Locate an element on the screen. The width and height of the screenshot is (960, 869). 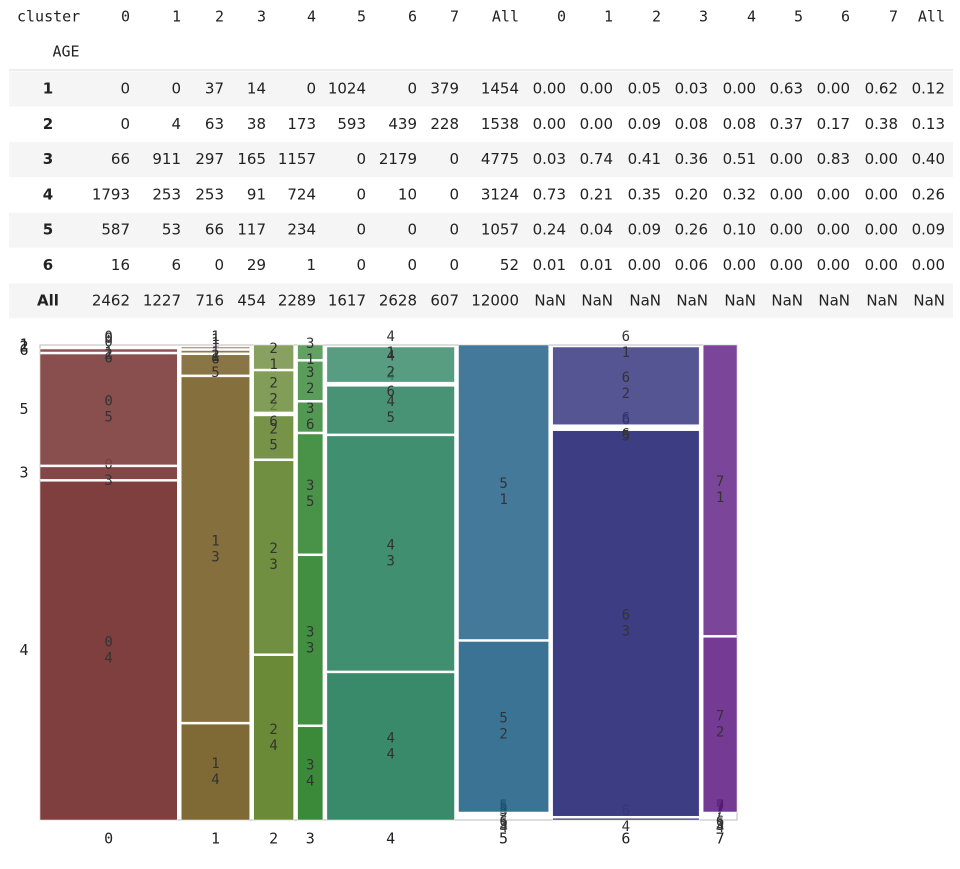
cell: 52 is located at coordinates (509, 265).